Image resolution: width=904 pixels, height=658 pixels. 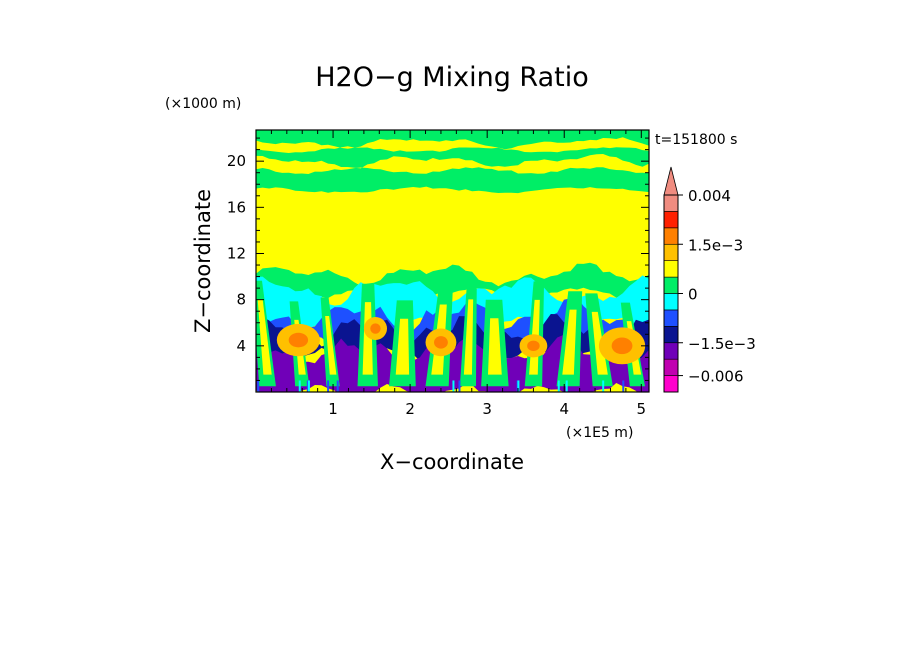 I want to click on high-green-layer, so click(x=452, y=162).